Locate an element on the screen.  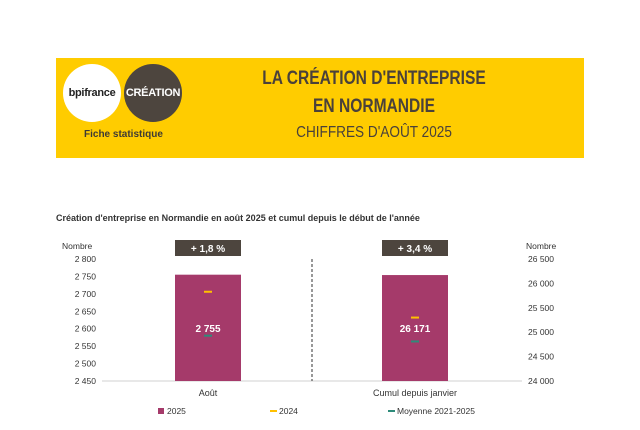
bar-data-label: 26 171 is located at coordinates (415, 329).